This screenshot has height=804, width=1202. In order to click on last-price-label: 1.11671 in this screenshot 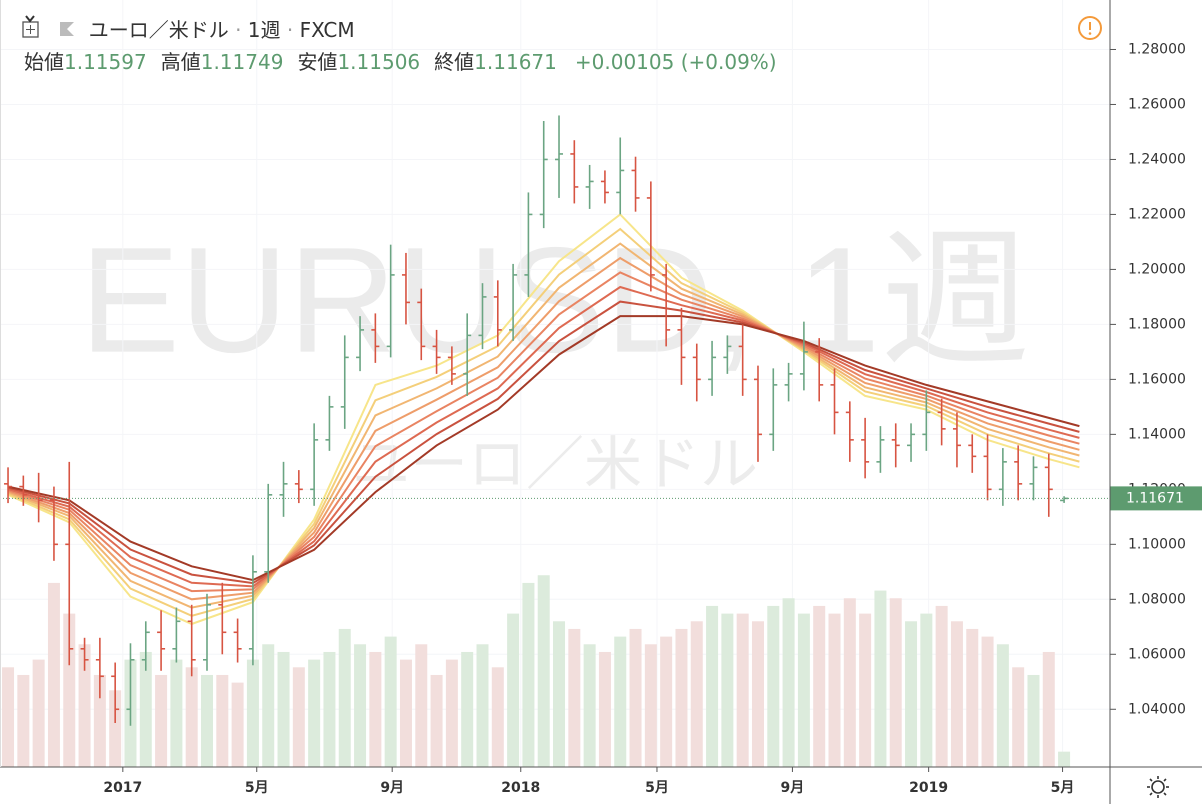, I will do `click(1155, 498)`.